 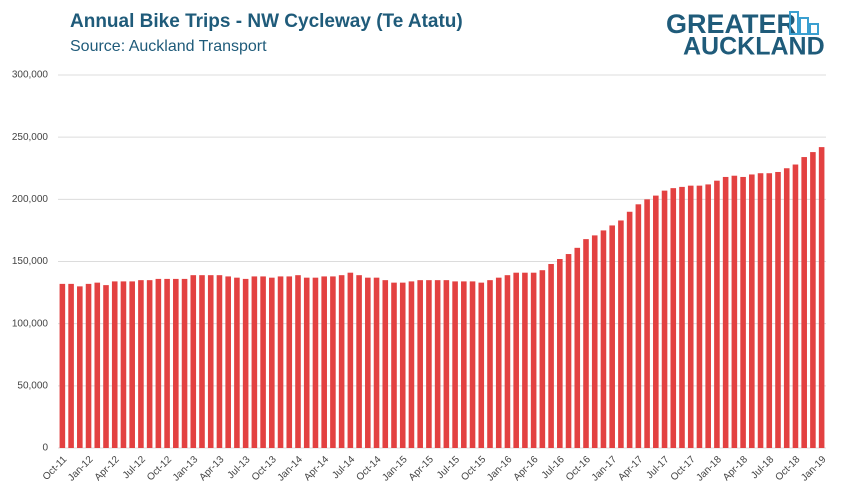 What do you see at coordinates (159, 468) in the screenshot?
I see `x-tick-label: Oct-12` at bounding box center [159, 468].